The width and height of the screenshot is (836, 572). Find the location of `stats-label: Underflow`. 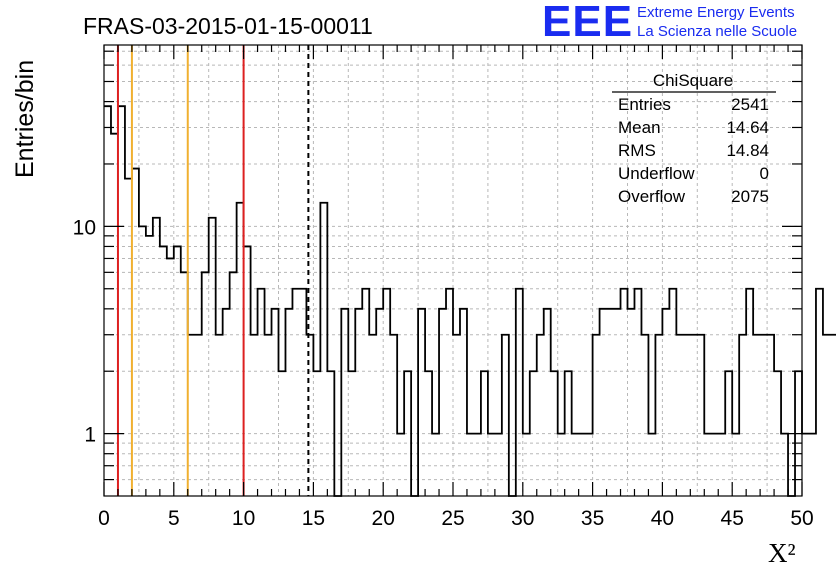

stats-label: Underflow is located at coordinates (656, 173).